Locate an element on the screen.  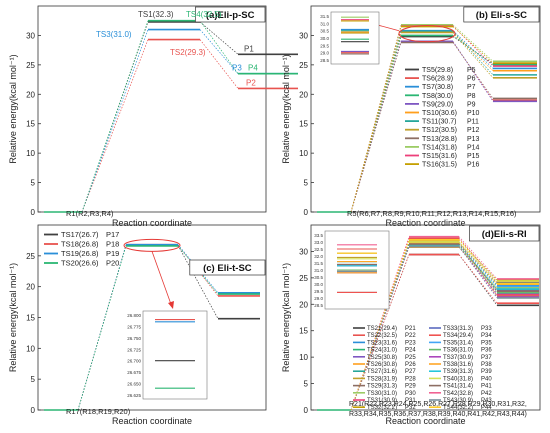
legend-ts-label: TS18(26.8) is located at coordinates (80, 244).